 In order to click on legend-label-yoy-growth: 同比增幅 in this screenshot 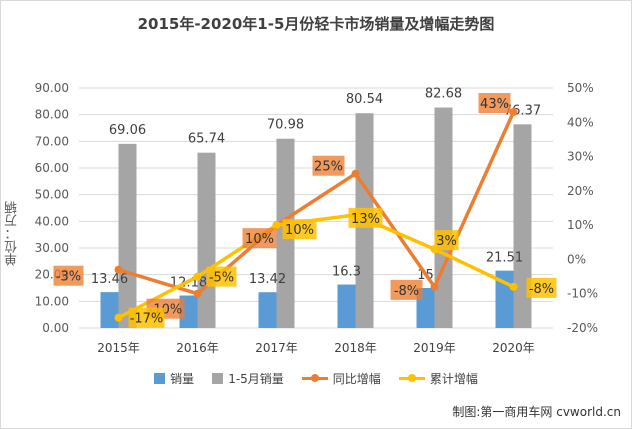, I will do `click(356, 379)`.